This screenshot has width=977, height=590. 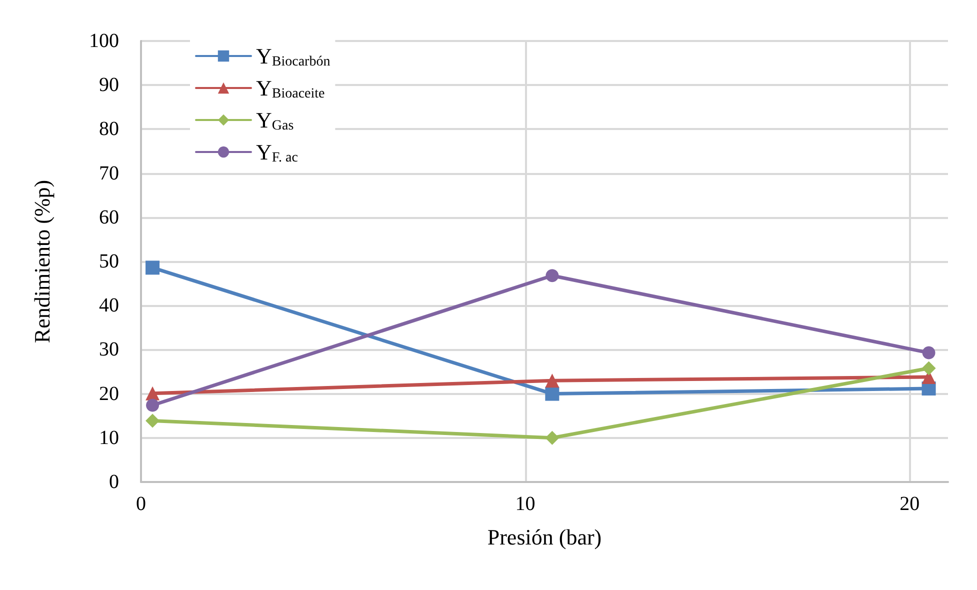 What do you see at coordinates (525, 504) in the screenshot?
I see `x-tick-label: 10` at bounding box center [525, 504].